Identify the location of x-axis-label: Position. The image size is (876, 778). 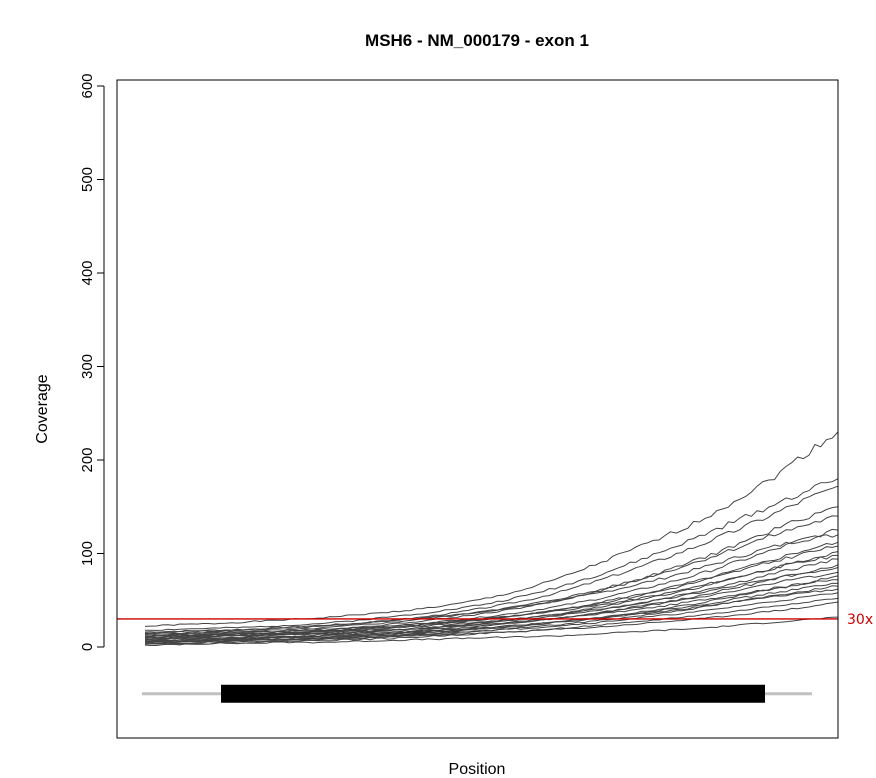
(477, 769).